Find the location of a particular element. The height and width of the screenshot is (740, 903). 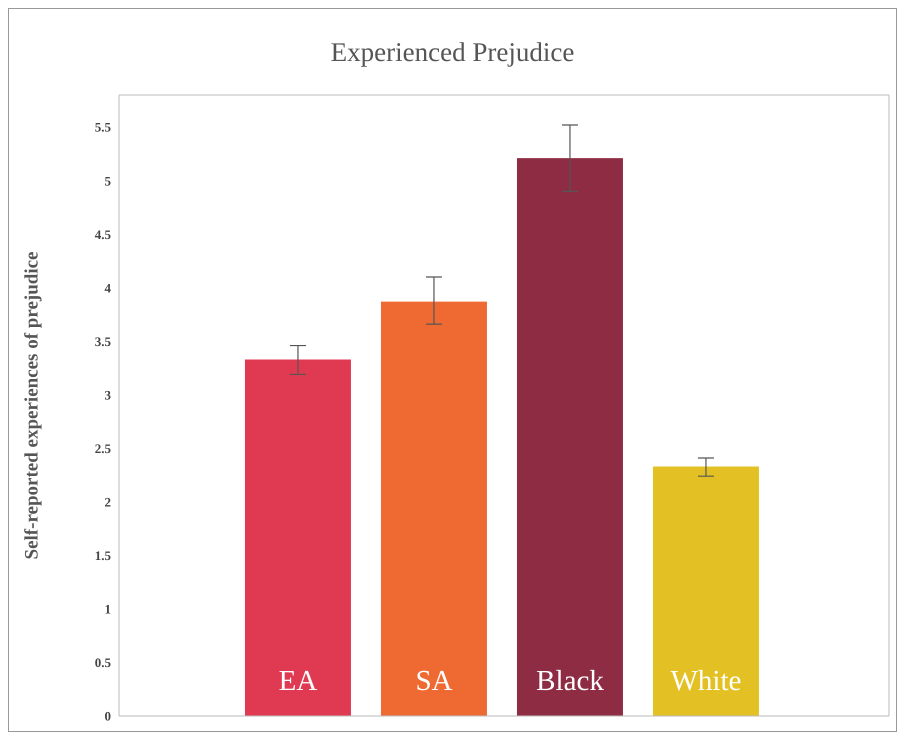

chart-title: Experienced Prejudice is located at coordinates (453, 52).